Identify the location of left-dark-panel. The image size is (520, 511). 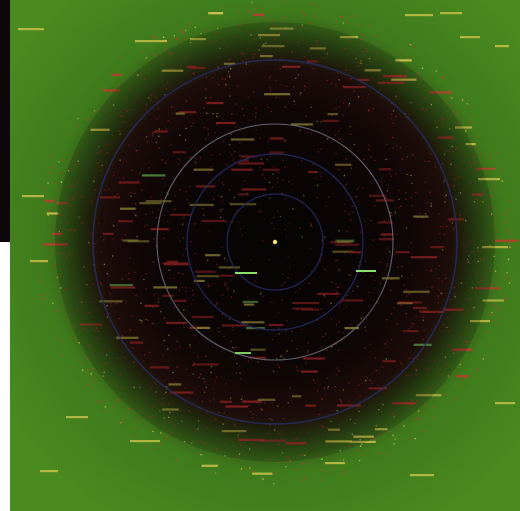
(5, 121).